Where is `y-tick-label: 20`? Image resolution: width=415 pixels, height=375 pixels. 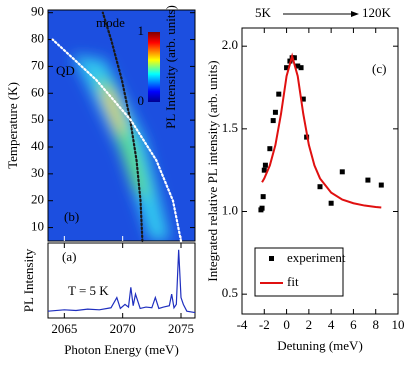 y-tick-label: 20 is located at coordinates (37, 199).